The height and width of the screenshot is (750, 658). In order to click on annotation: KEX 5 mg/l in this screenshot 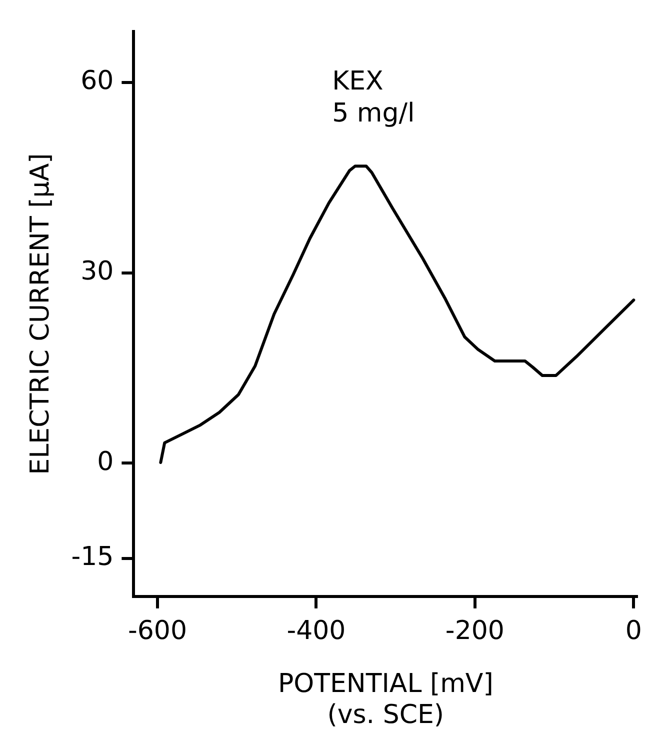, I will do `click(373, 97)`.